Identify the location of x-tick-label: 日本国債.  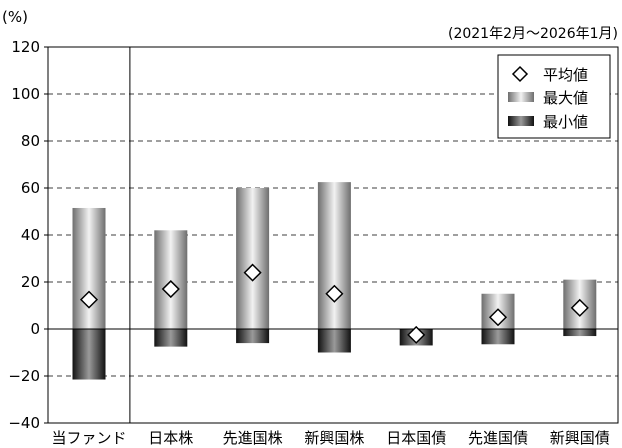
(416, 438).